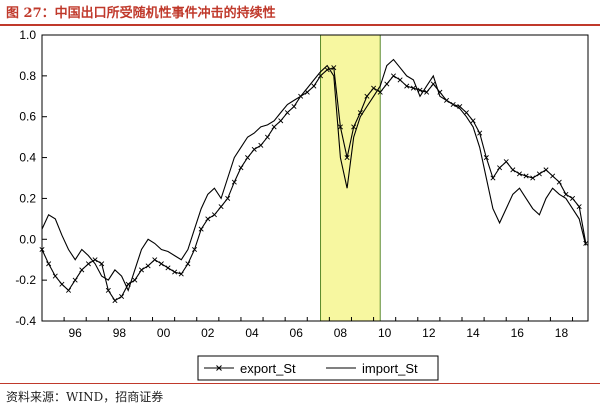 The image size is (600, 407). Describe the element at coordinates (390, 368) in the screenshot. I see `legend-label-import_St: import_St` at that location.